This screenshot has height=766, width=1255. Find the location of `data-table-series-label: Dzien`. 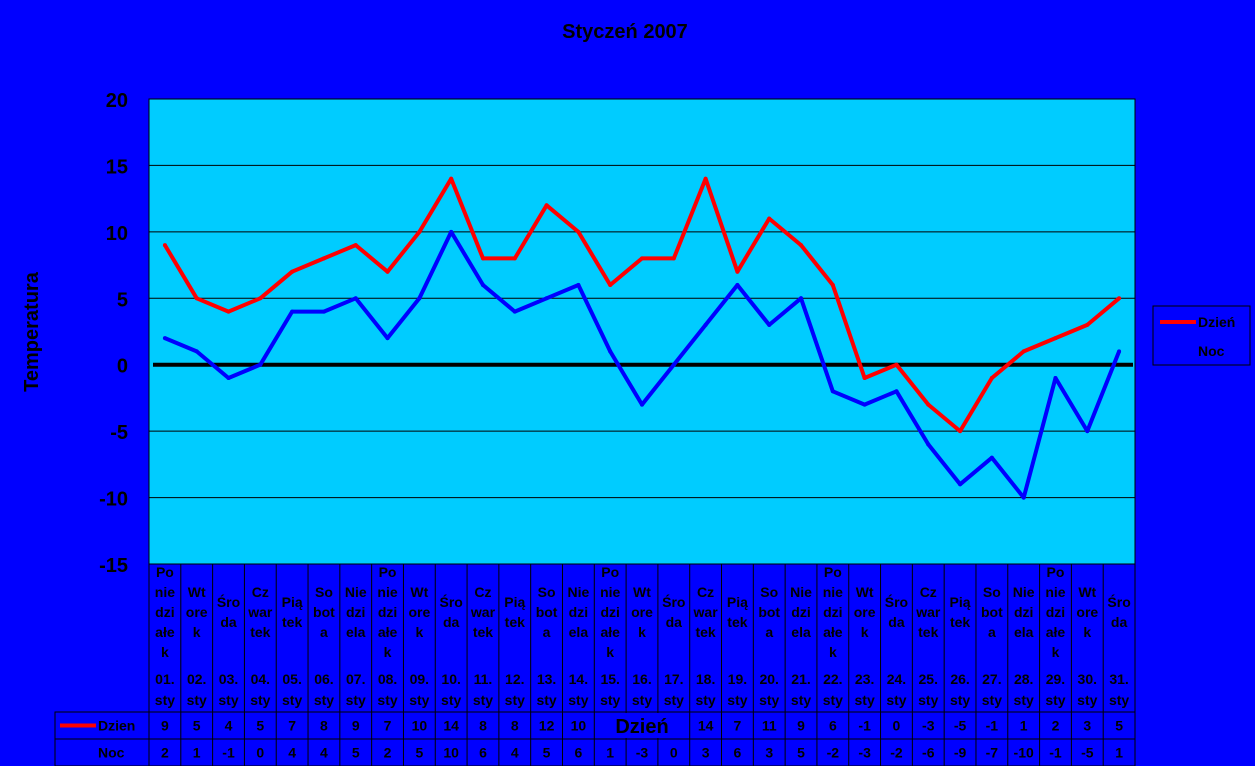

data-table-series-label: Dzien is located at coordinates (116, 726).